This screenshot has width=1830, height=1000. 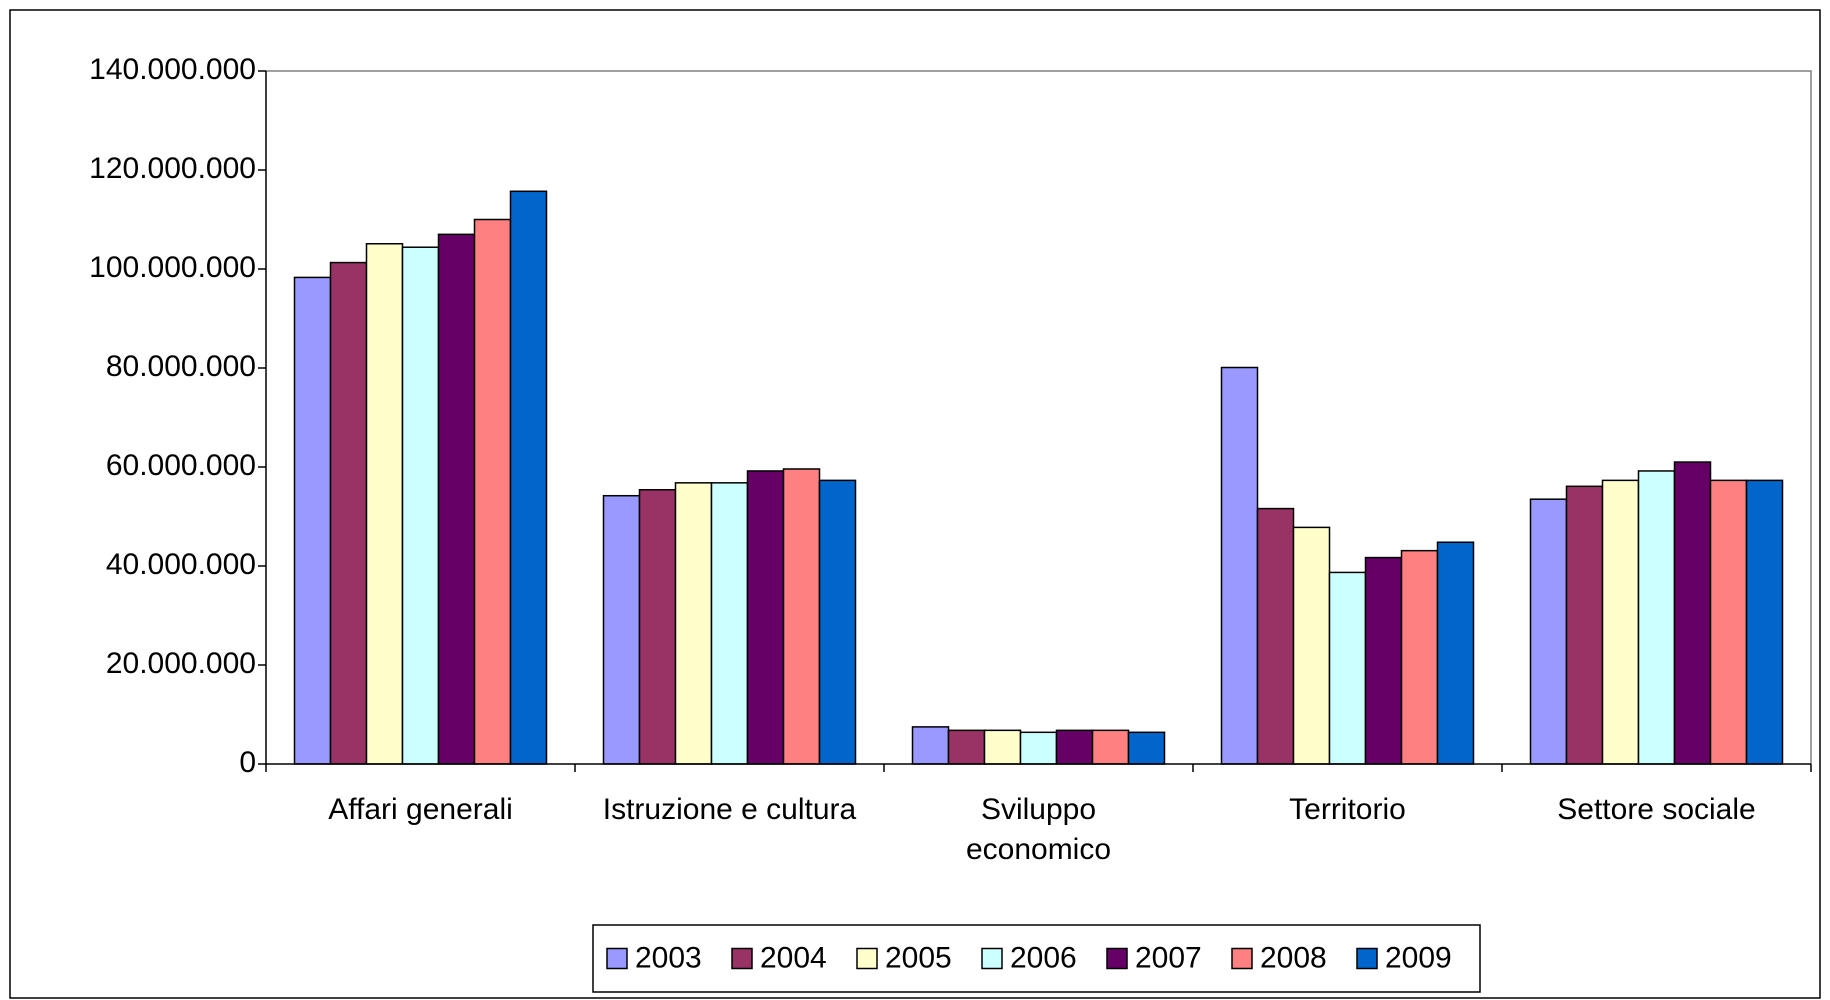 What do you see at coordinates (172, 267) in the screenshot?
I see `y-tick-label: 100.000.000` at bounding box center [172, 267].